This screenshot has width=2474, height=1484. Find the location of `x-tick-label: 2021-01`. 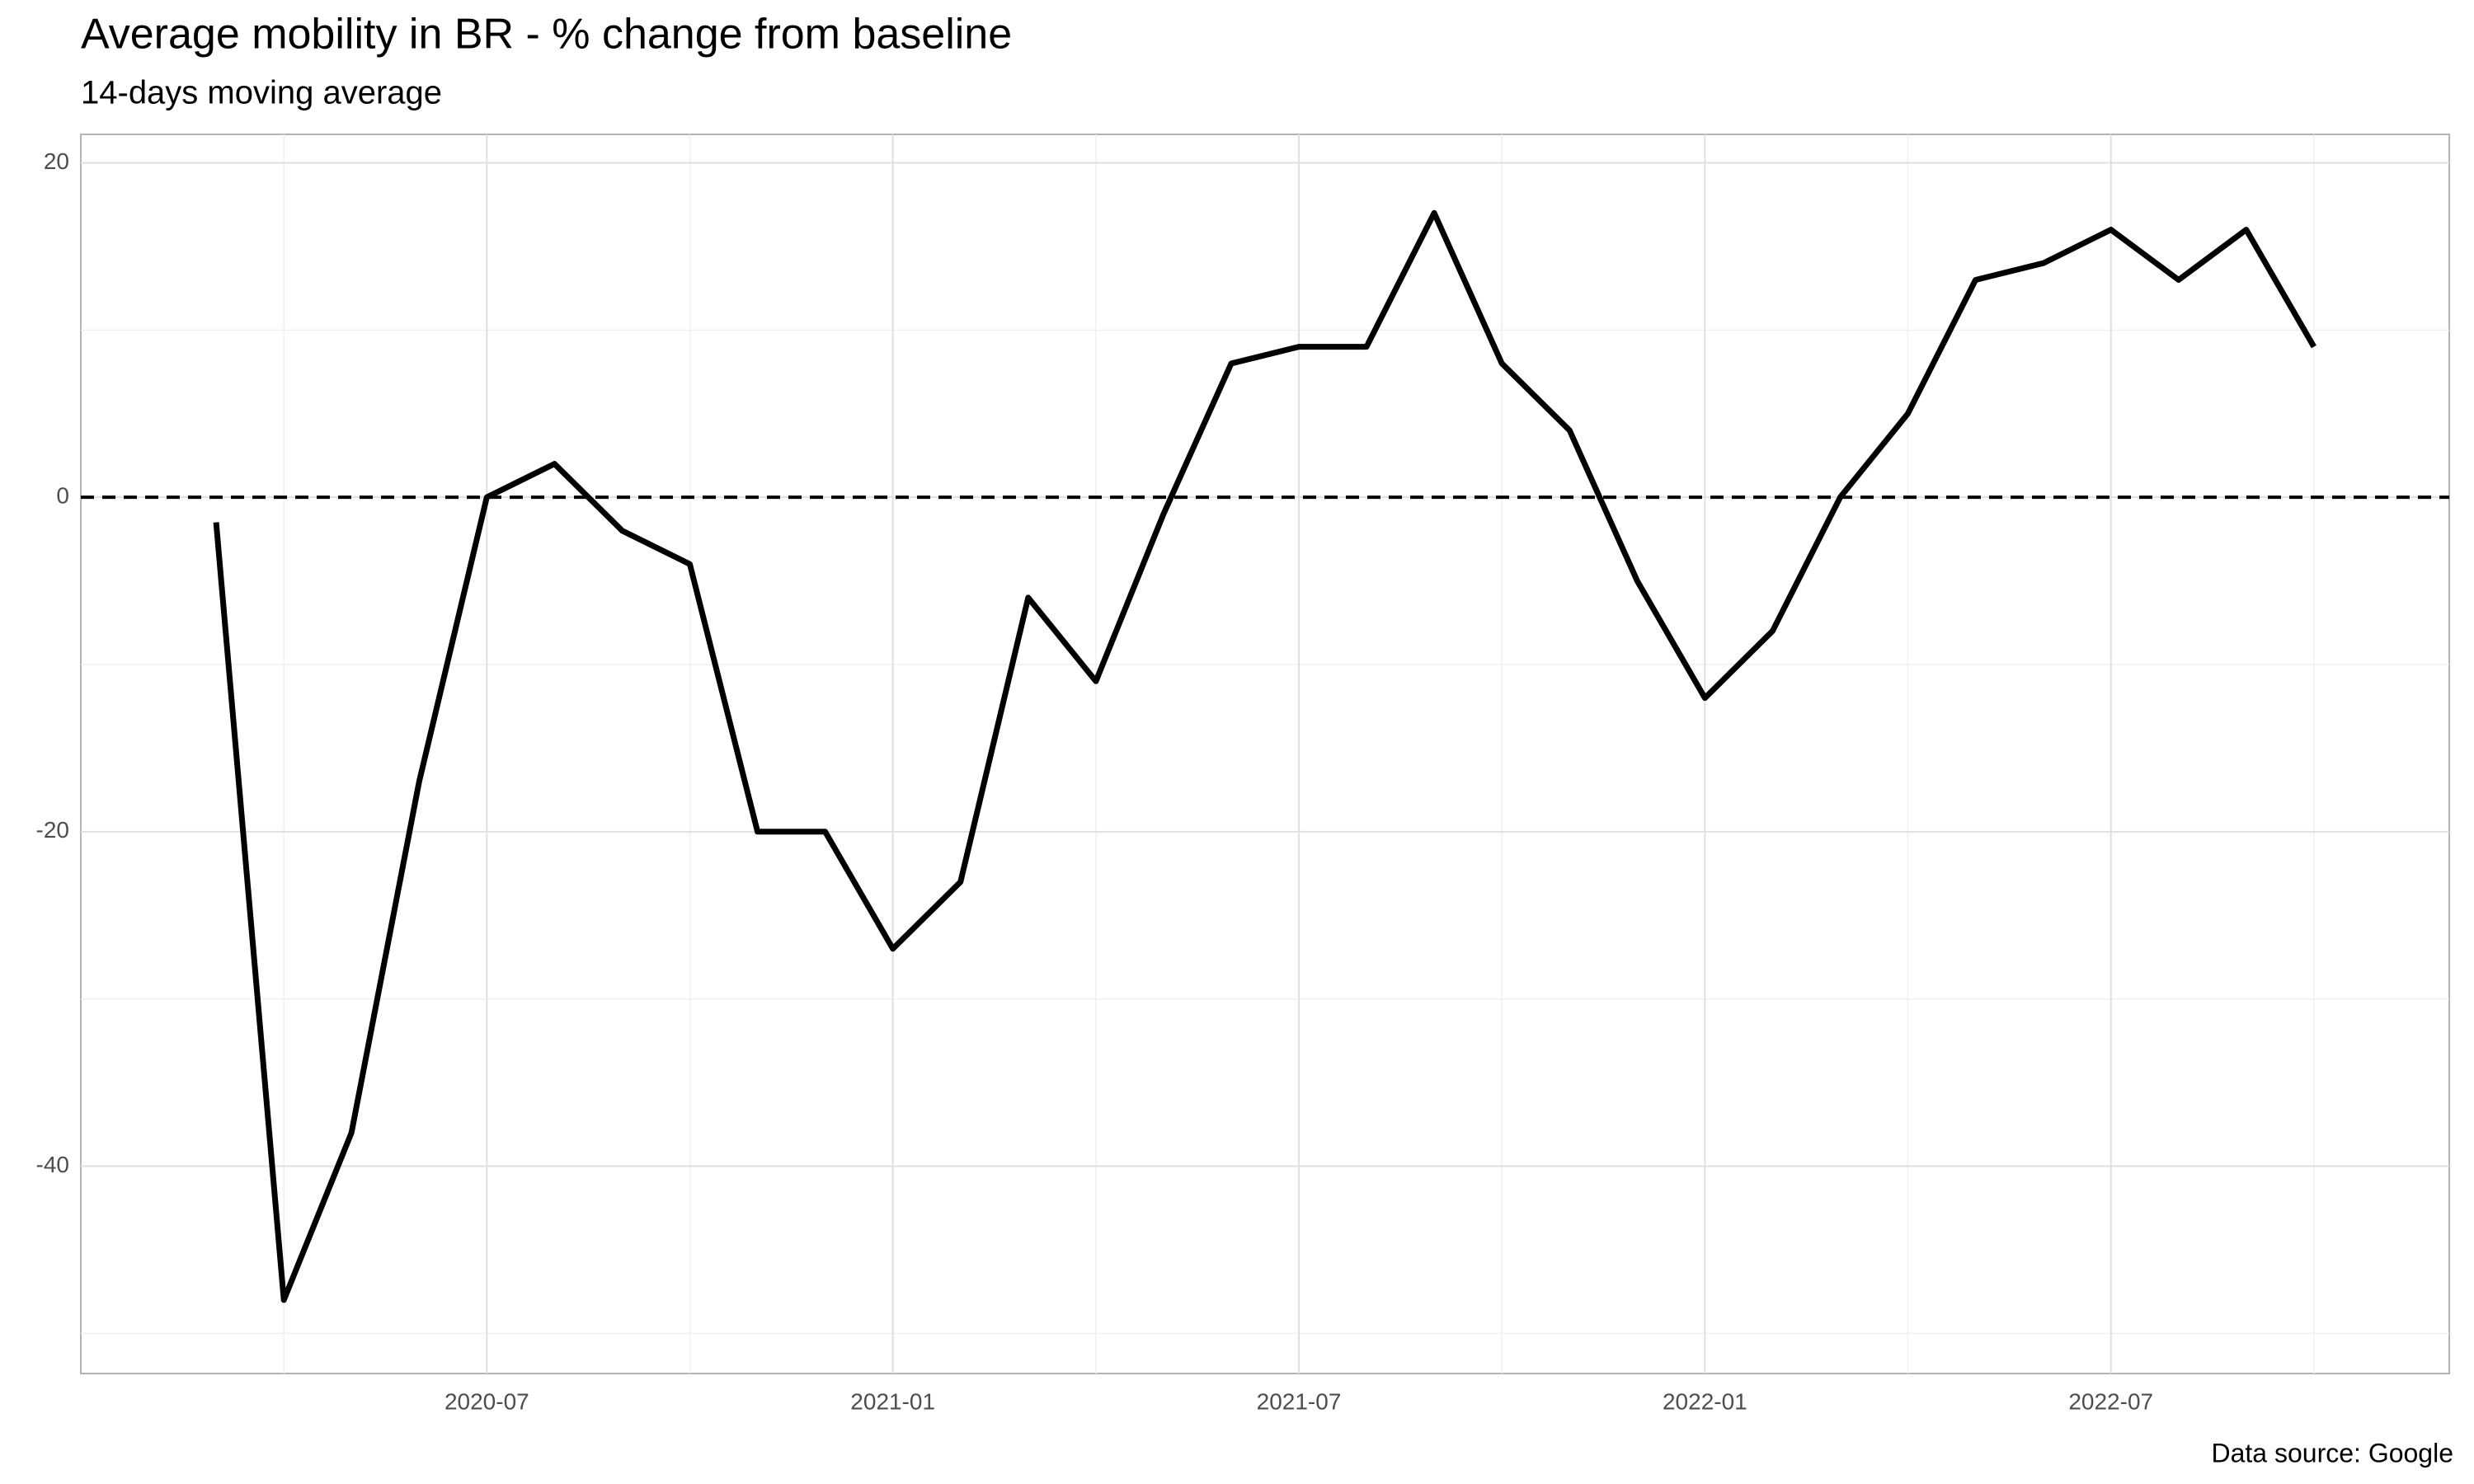

x-tick-label: 2021-01 is located at coordinates (892, 1401).